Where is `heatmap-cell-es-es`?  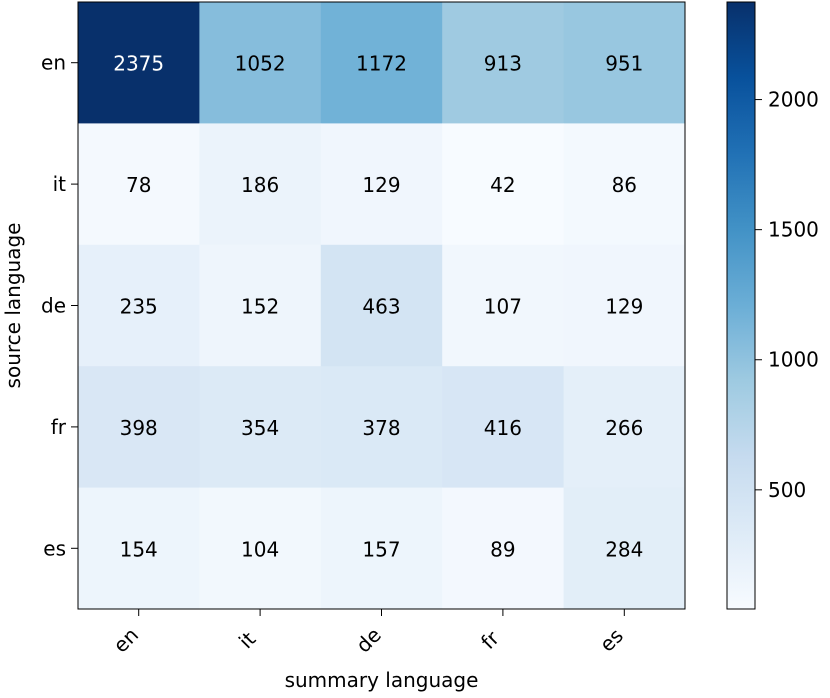 heatmap-cell-es-es is located at coordinates (624, 548).